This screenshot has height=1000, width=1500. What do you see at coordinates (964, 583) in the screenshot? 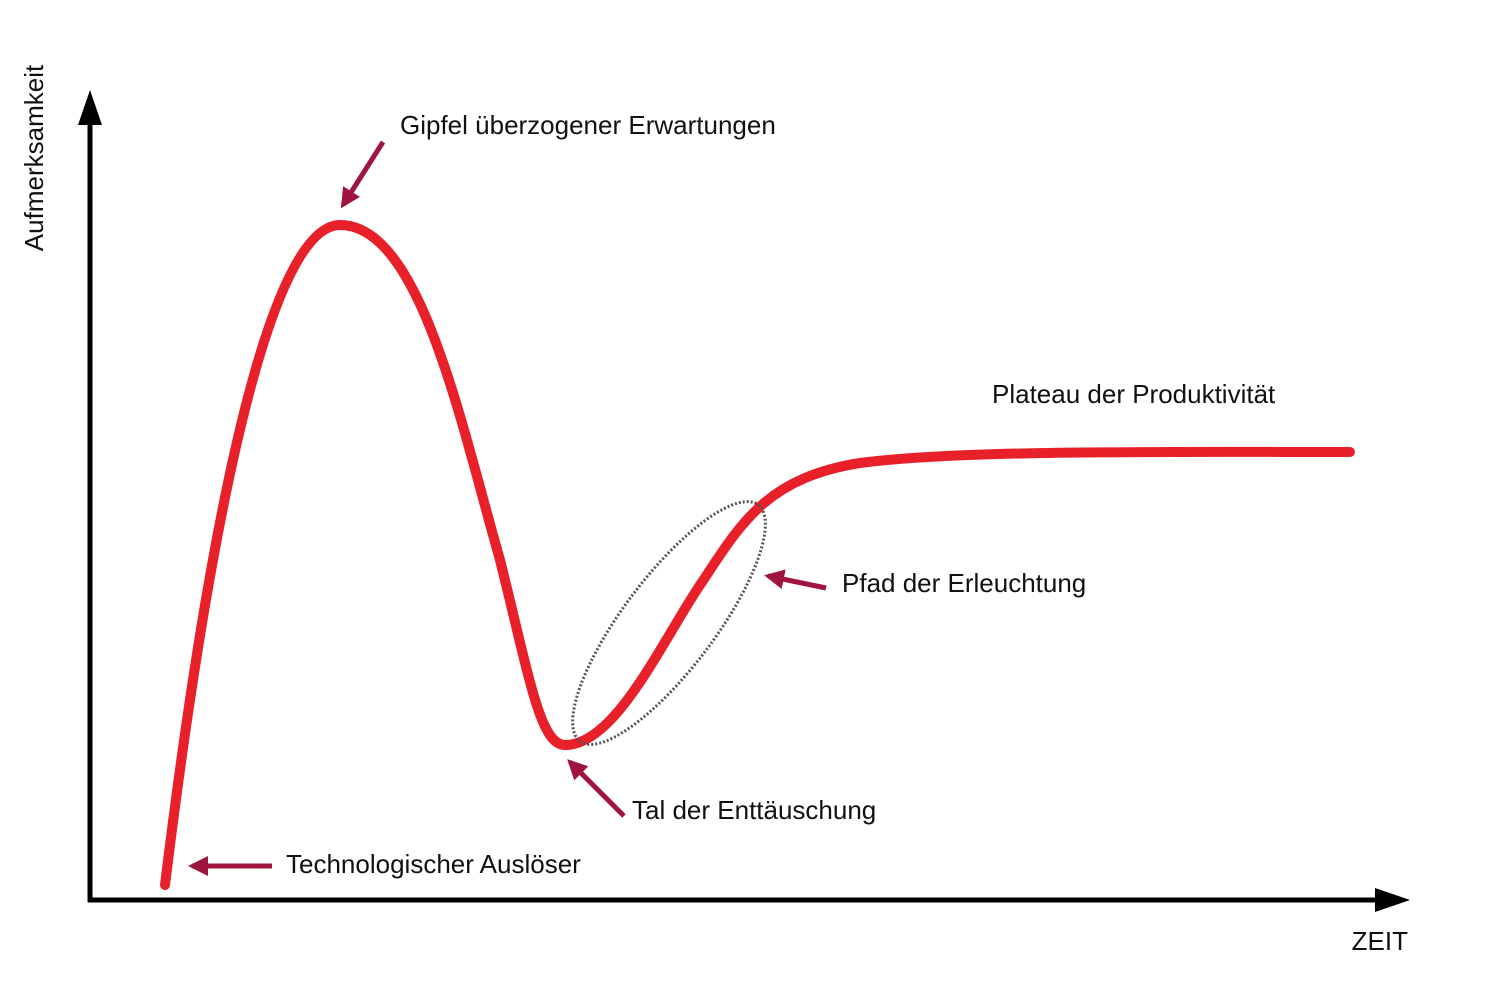
I see `phase-label: Pfad der Erleuchtung` at bounding box center [964, 583].